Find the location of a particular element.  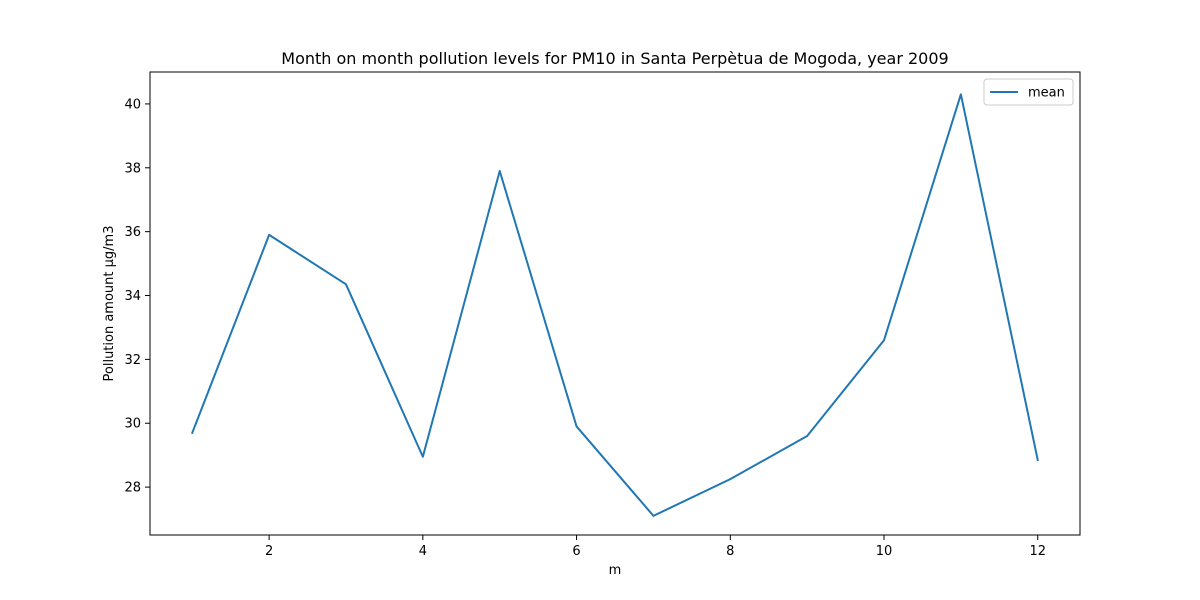

x-tick-label: 8 is located at coordinates (730, 551).